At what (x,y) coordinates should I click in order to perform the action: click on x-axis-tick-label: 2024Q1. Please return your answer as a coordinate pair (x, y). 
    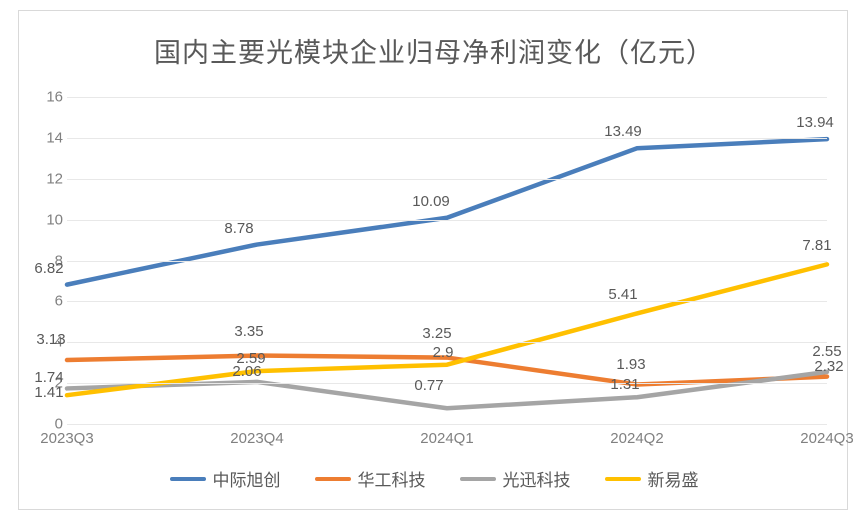
    Looking at the image, I should click on (447, 438).